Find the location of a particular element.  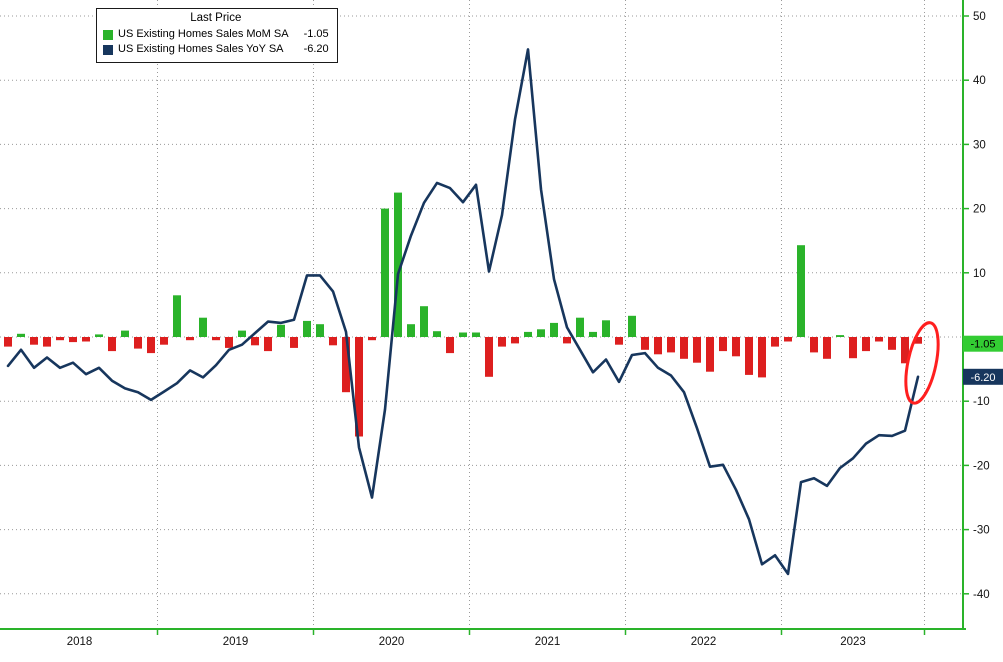

legend-label-mom: US Existing Homes Sales MoM SA is located at coordinates (203, 34).